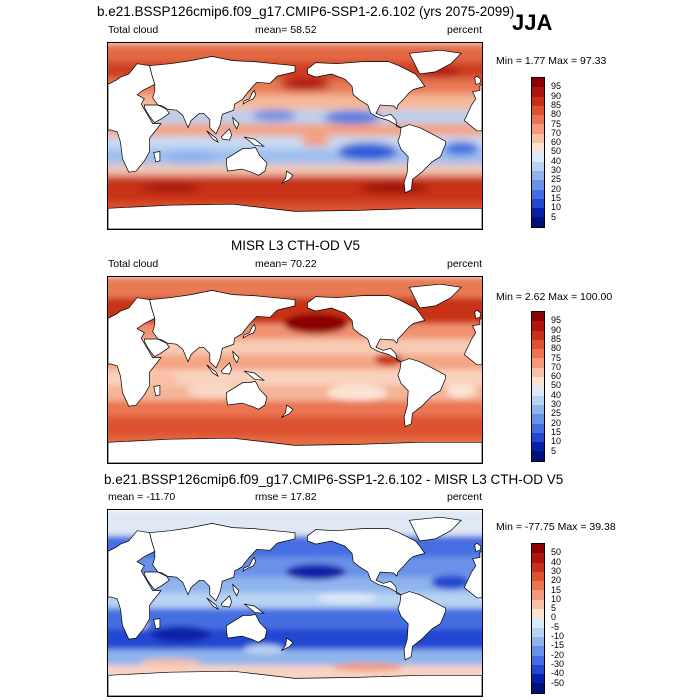  What do you see at coordinates (556, 357) in the screenshot?
I see `colorbar-label: 75` at bounding box center [556, 357].